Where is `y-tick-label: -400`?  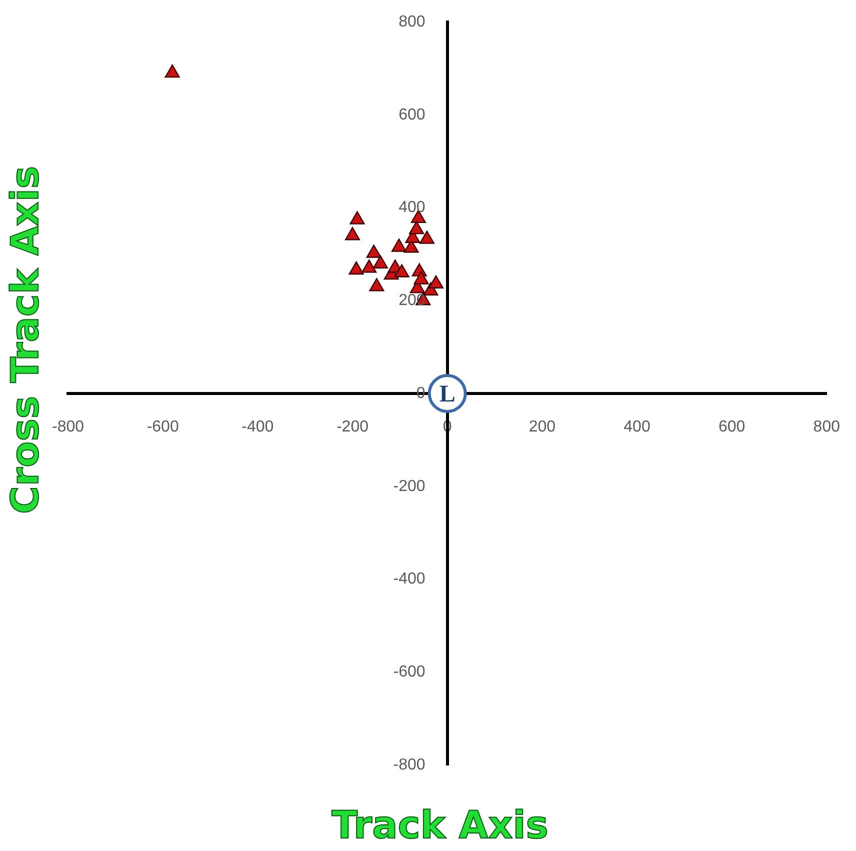
y-tick-label: -400 is located at coordinates (409, 579).